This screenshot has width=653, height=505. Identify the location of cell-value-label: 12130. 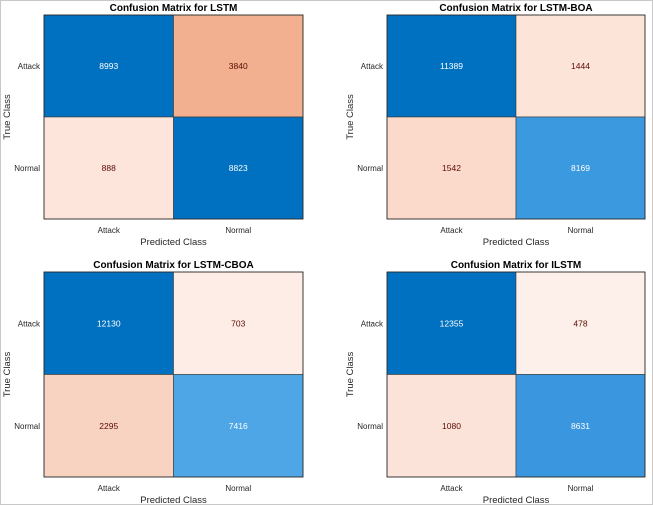
(109, 323).